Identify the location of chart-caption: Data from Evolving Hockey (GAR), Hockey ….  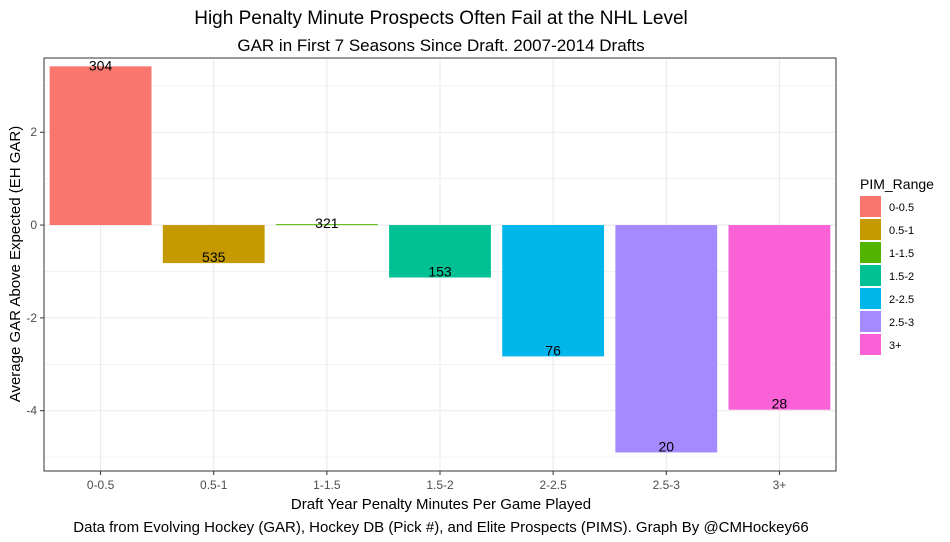
(440, 527).